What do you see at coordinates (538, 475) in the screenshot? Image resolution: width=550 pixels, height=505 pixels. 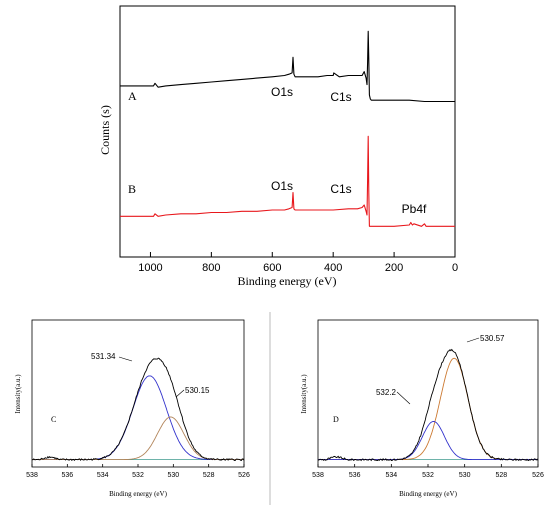 I see `d-x-tick-label: 526` at bounding box center [538, 475].